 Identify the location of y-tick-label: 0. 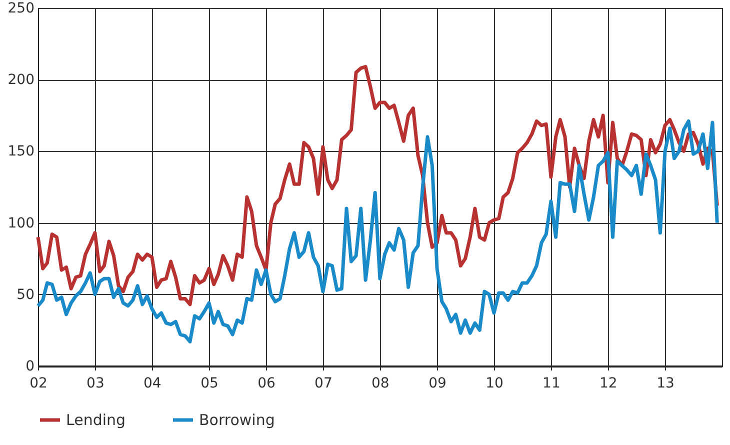
(30, 366).